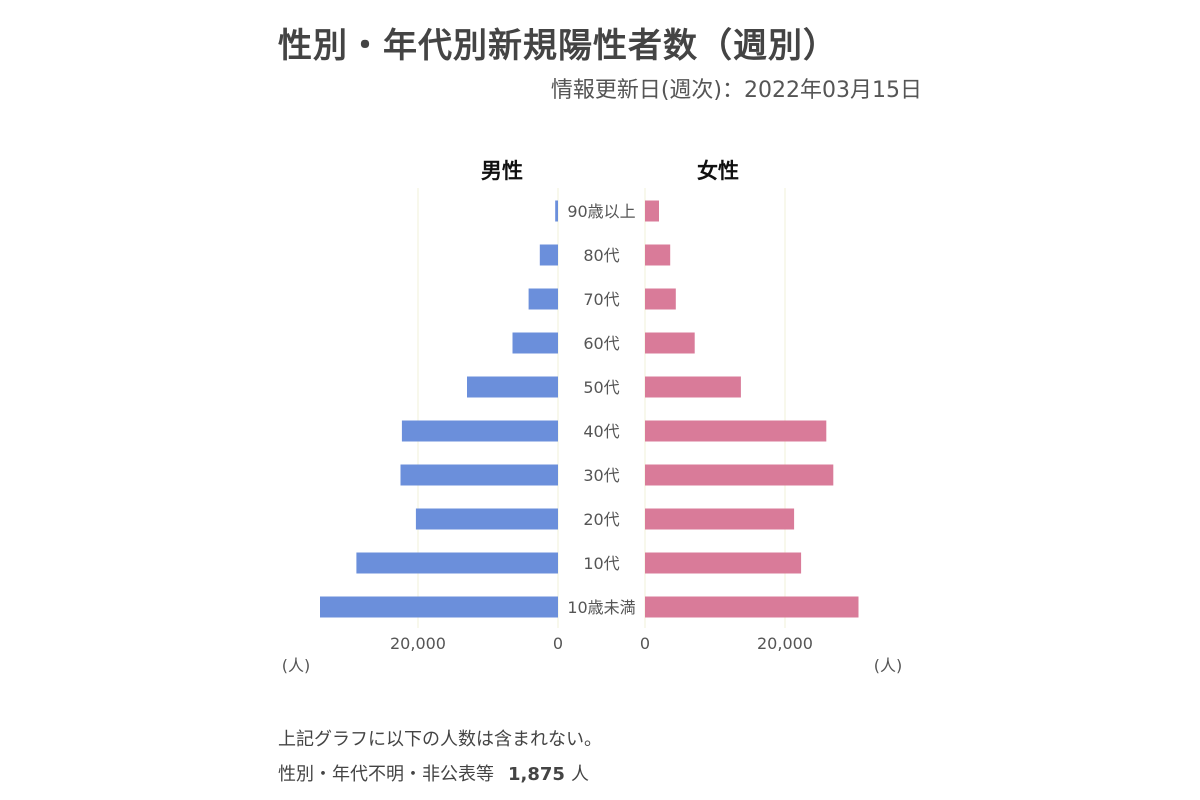 This screenshot has width=1200, height=800. What do you see at coordinates (736, 90) in the screenshot?
I see `update-date: 情報更新日(週次)：2022年03月15日` at bounding box center [736, 90].